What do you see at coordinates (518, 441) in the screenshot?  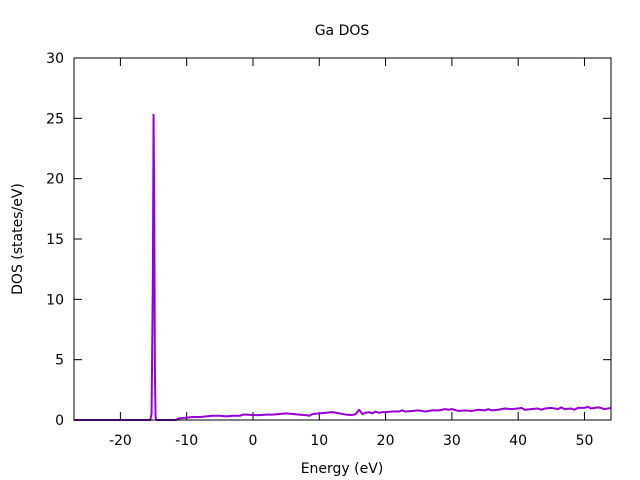 I see `x-tick-label: 40` at bounding box center [518, 441].